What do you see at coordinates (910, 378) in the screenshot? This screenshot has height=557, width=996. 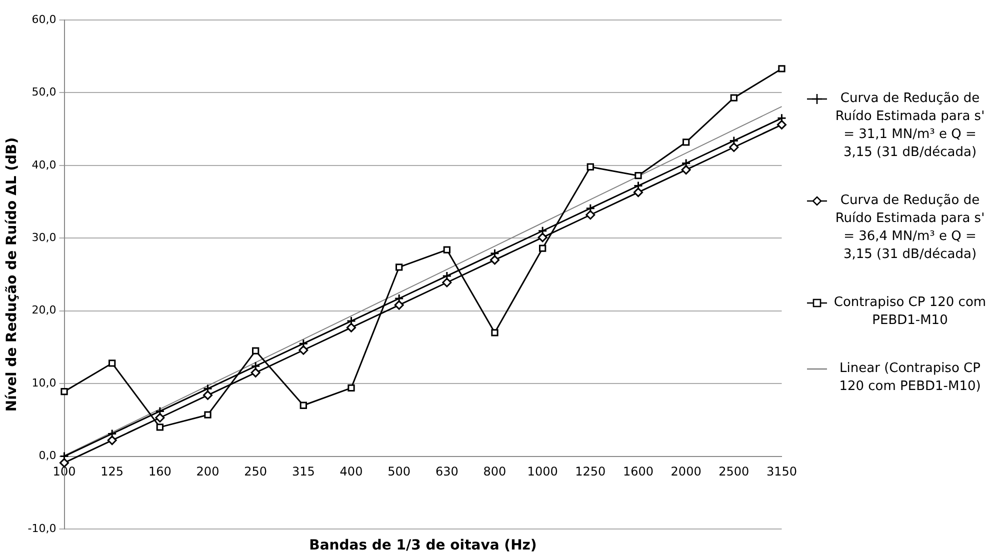 I see `legend-label: Linear (Contrapiso CP 120 com PEBD1-M10)` at bounding box center [910, 378].